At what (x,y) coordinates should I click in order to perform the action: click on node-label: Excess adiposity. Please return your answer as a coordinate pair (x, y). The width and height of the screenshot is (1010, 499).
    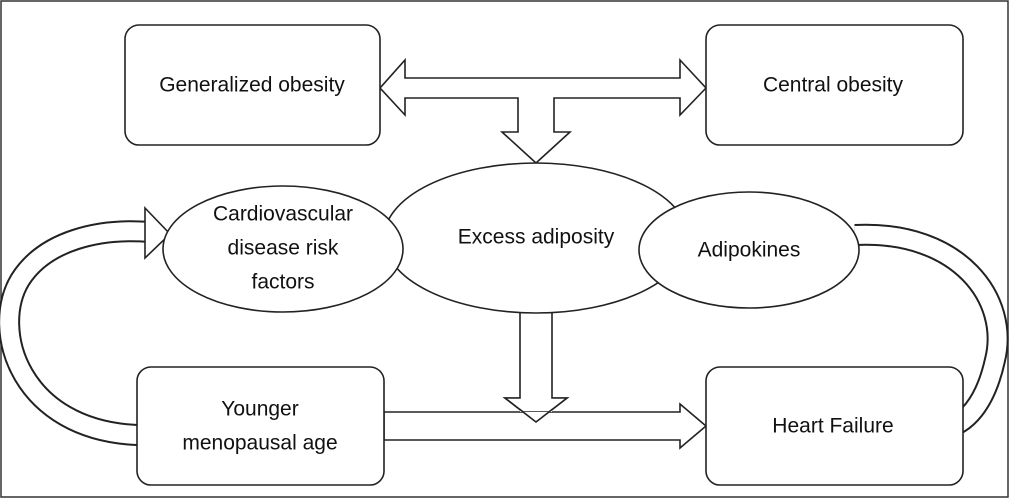
    Looking at the image, I should click on (536, 237).